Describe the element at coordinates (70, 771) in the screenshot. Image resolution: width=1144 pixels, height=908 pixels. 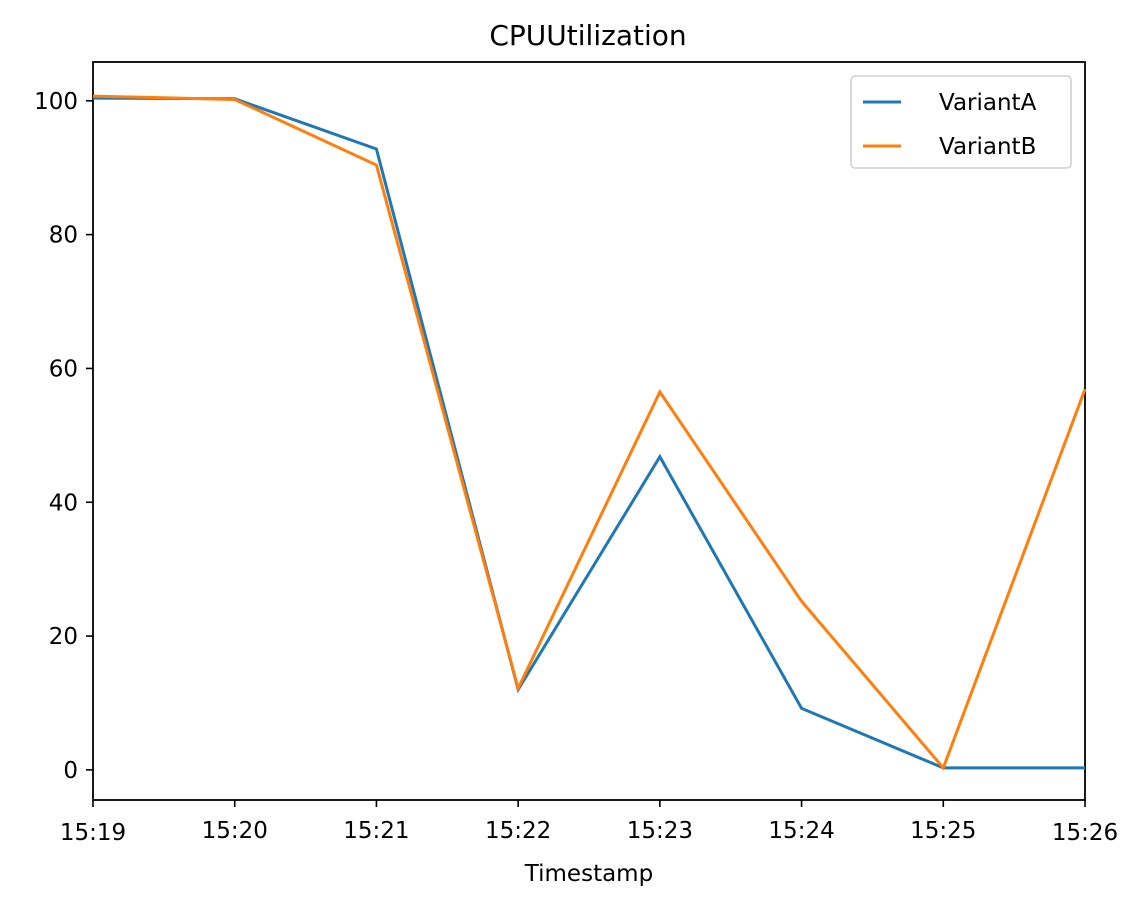
I see `y-tick-label-0: 0` at that location.